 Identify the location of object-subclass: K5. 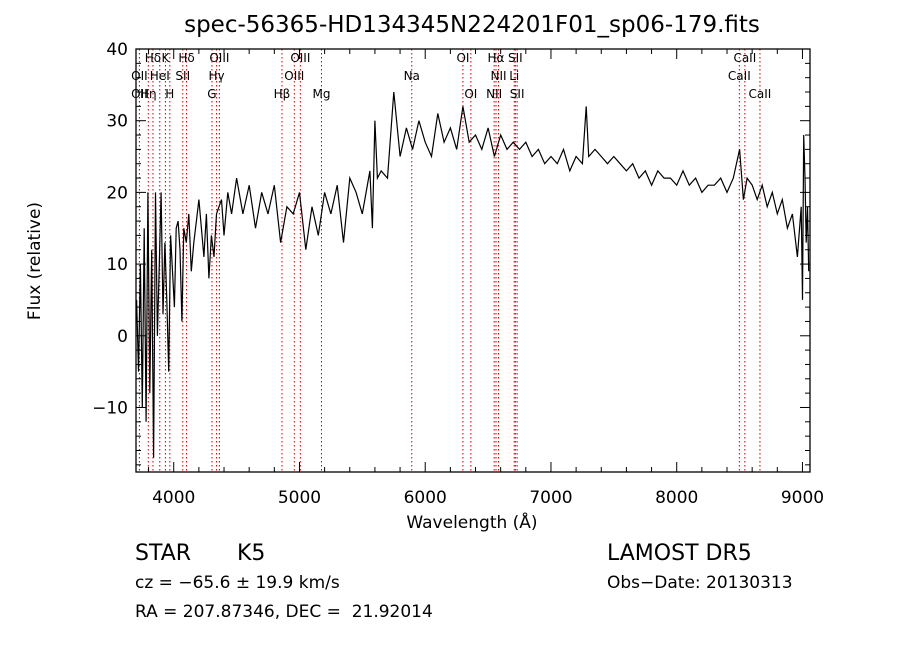
(251, 553).